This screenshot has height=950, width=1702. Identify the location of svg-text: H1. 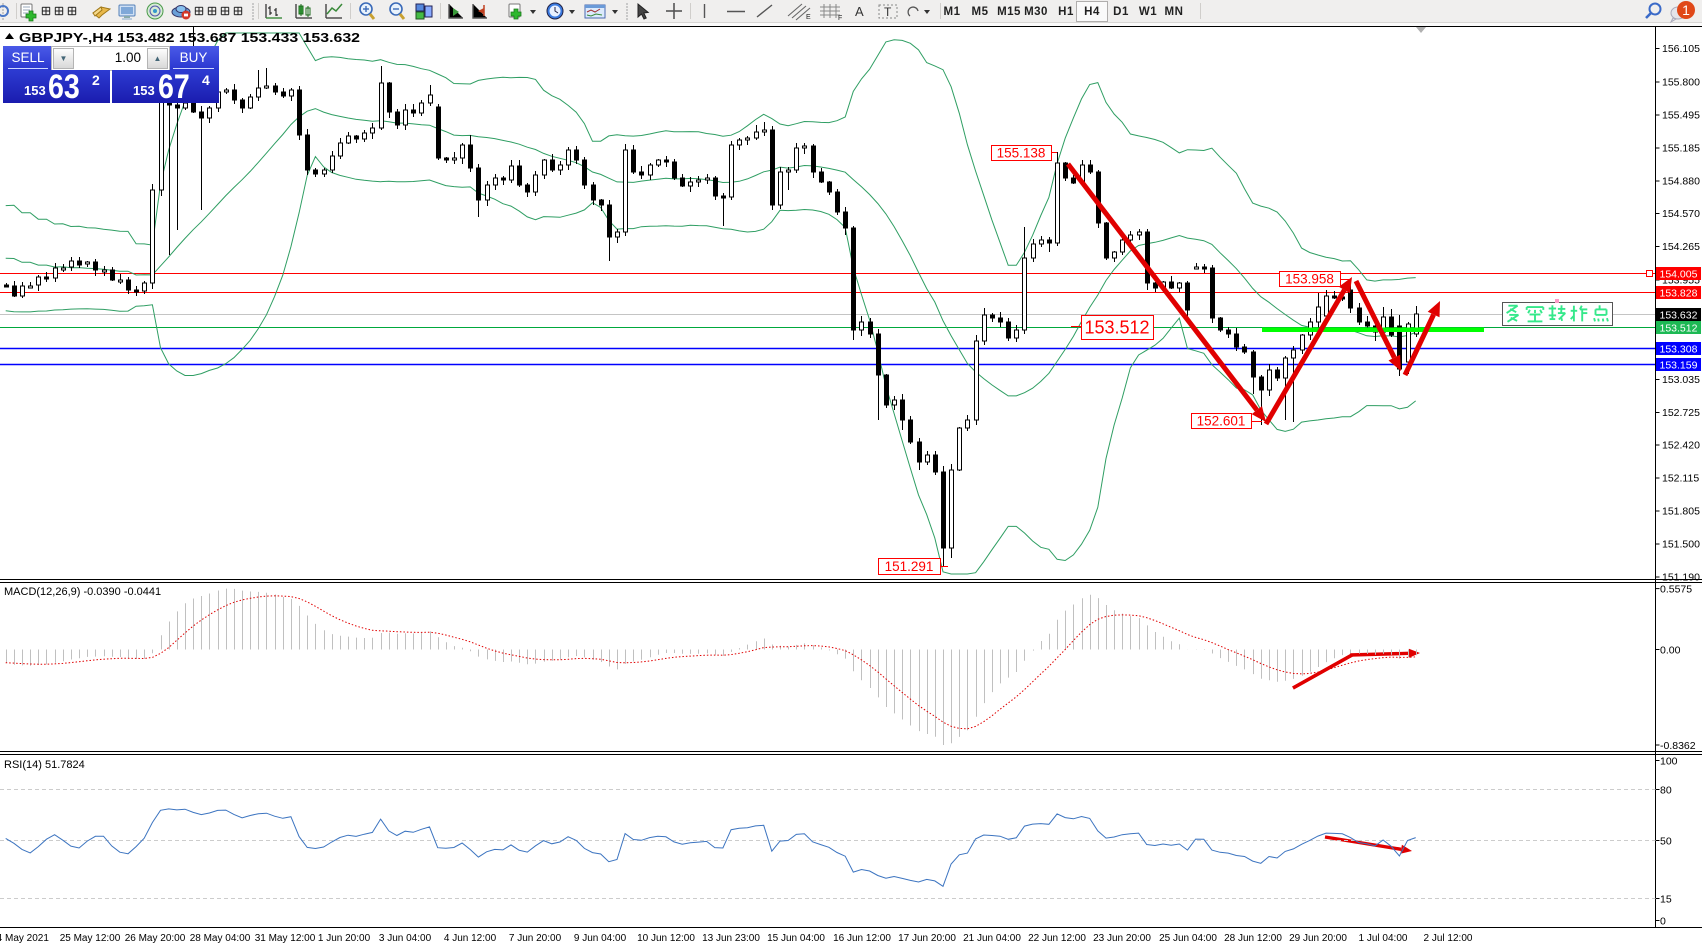
(1066, 12).